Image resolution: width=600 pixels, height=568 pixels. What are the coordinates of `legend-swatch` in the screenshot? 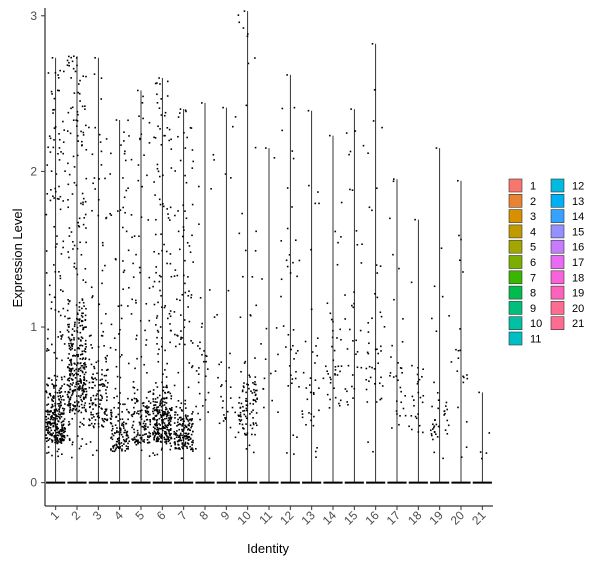 It's located at (515, 185).